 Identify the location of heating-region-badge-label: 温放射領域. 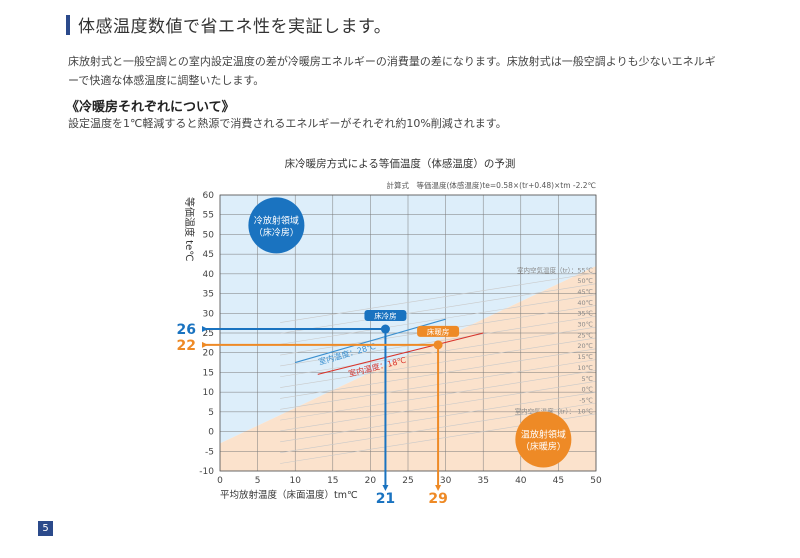
(543, 434).